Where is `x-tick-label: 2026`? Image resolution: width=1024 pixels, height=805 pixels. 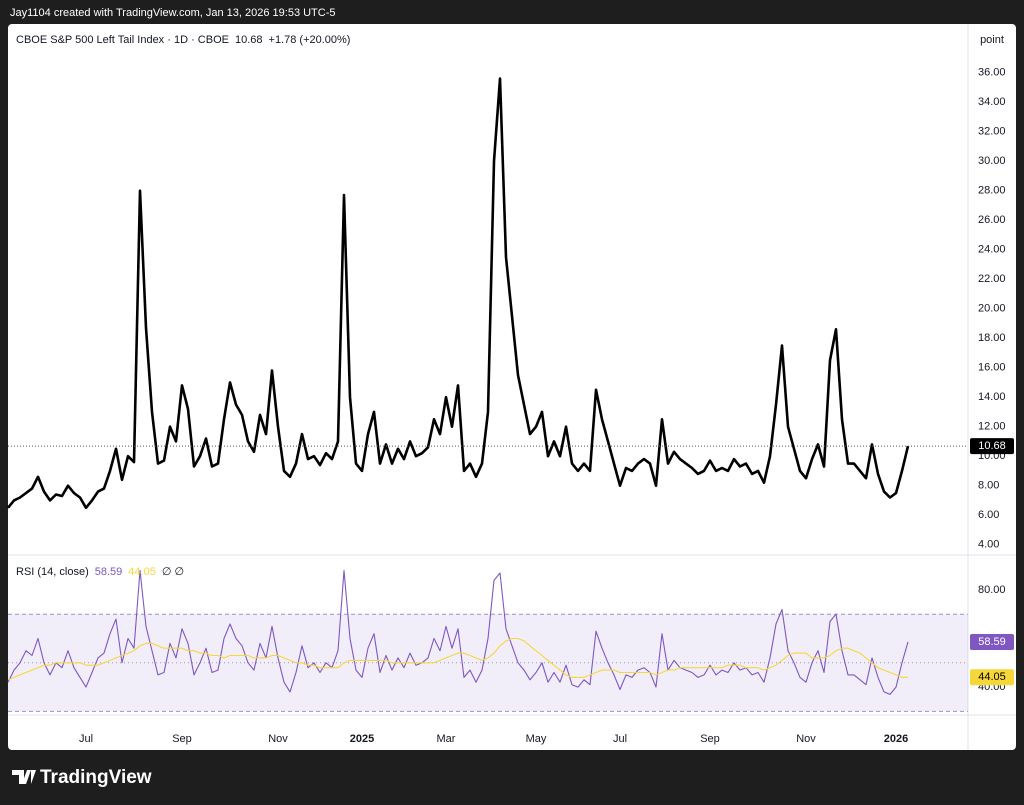
x-tick-label: 2026 is located at coordinates (896, 739).